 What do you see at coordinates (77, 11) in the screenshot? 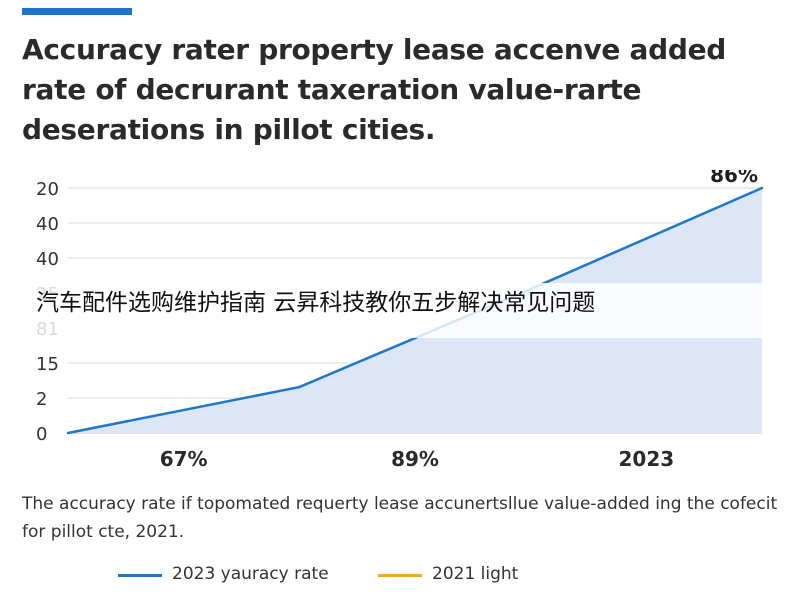
I see `accent-bar` at bounding box center [77, 11].